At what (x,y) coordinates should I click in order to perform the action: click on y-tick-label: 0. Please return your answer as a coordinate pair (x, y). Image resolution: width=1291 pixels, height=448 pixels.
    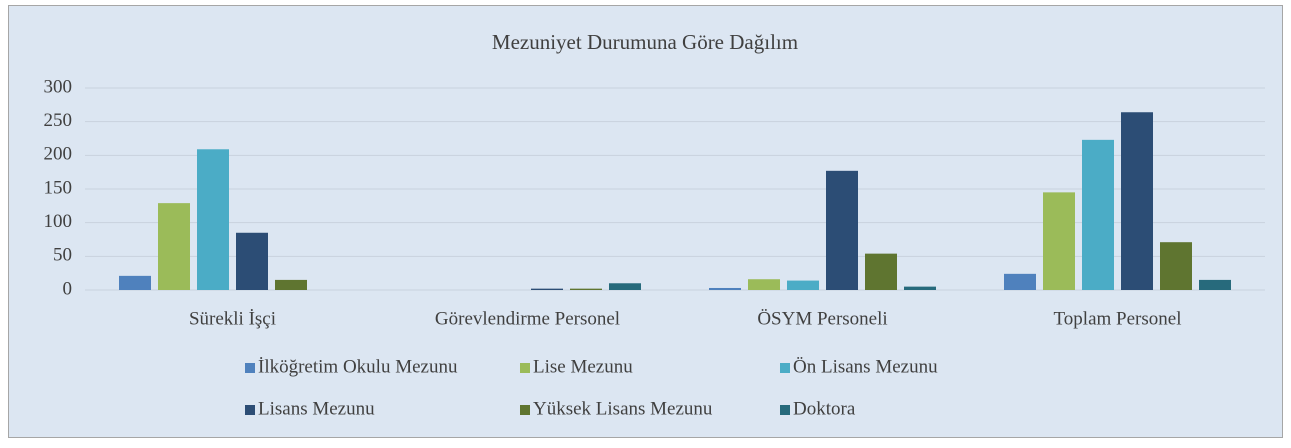
    Looking at the image, I should click on (68, 288).